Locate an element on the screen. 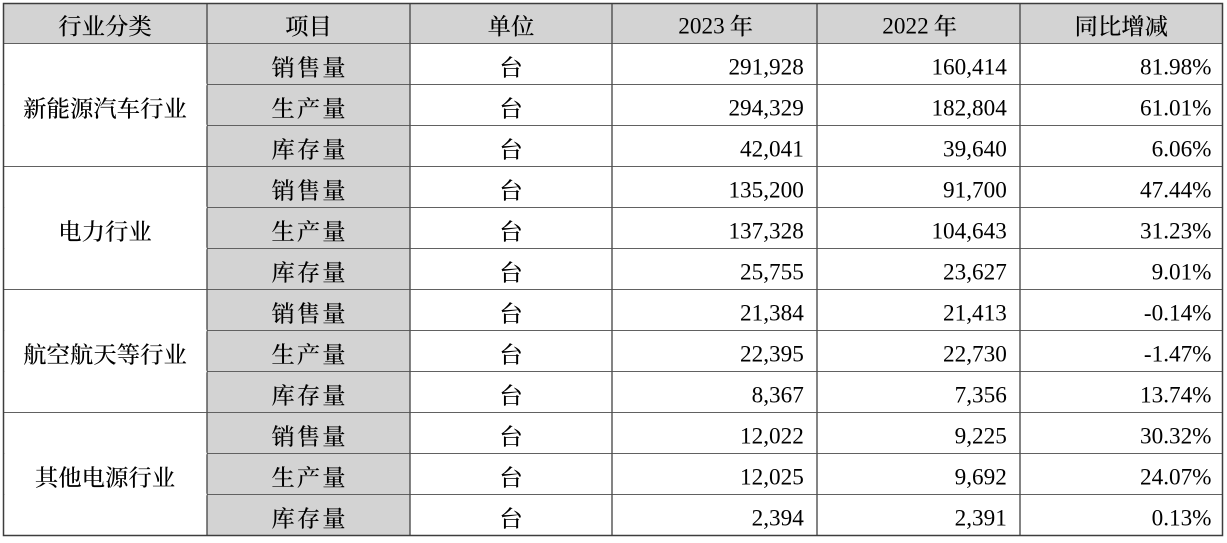  svg-text: 13.74% is located at coordinates (1176, 396).